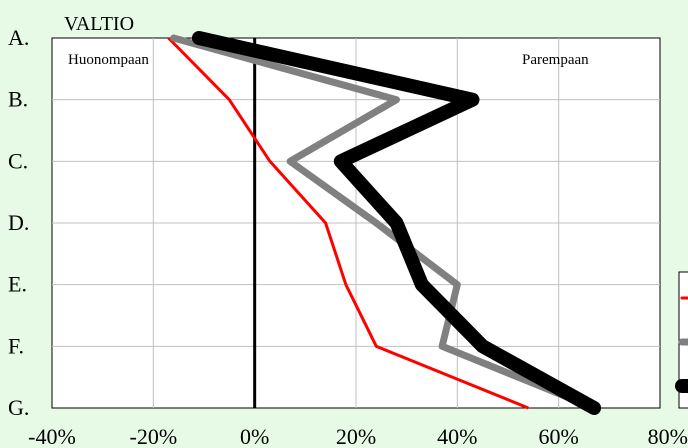  I want to click on category-label: B., so click(18, 99).